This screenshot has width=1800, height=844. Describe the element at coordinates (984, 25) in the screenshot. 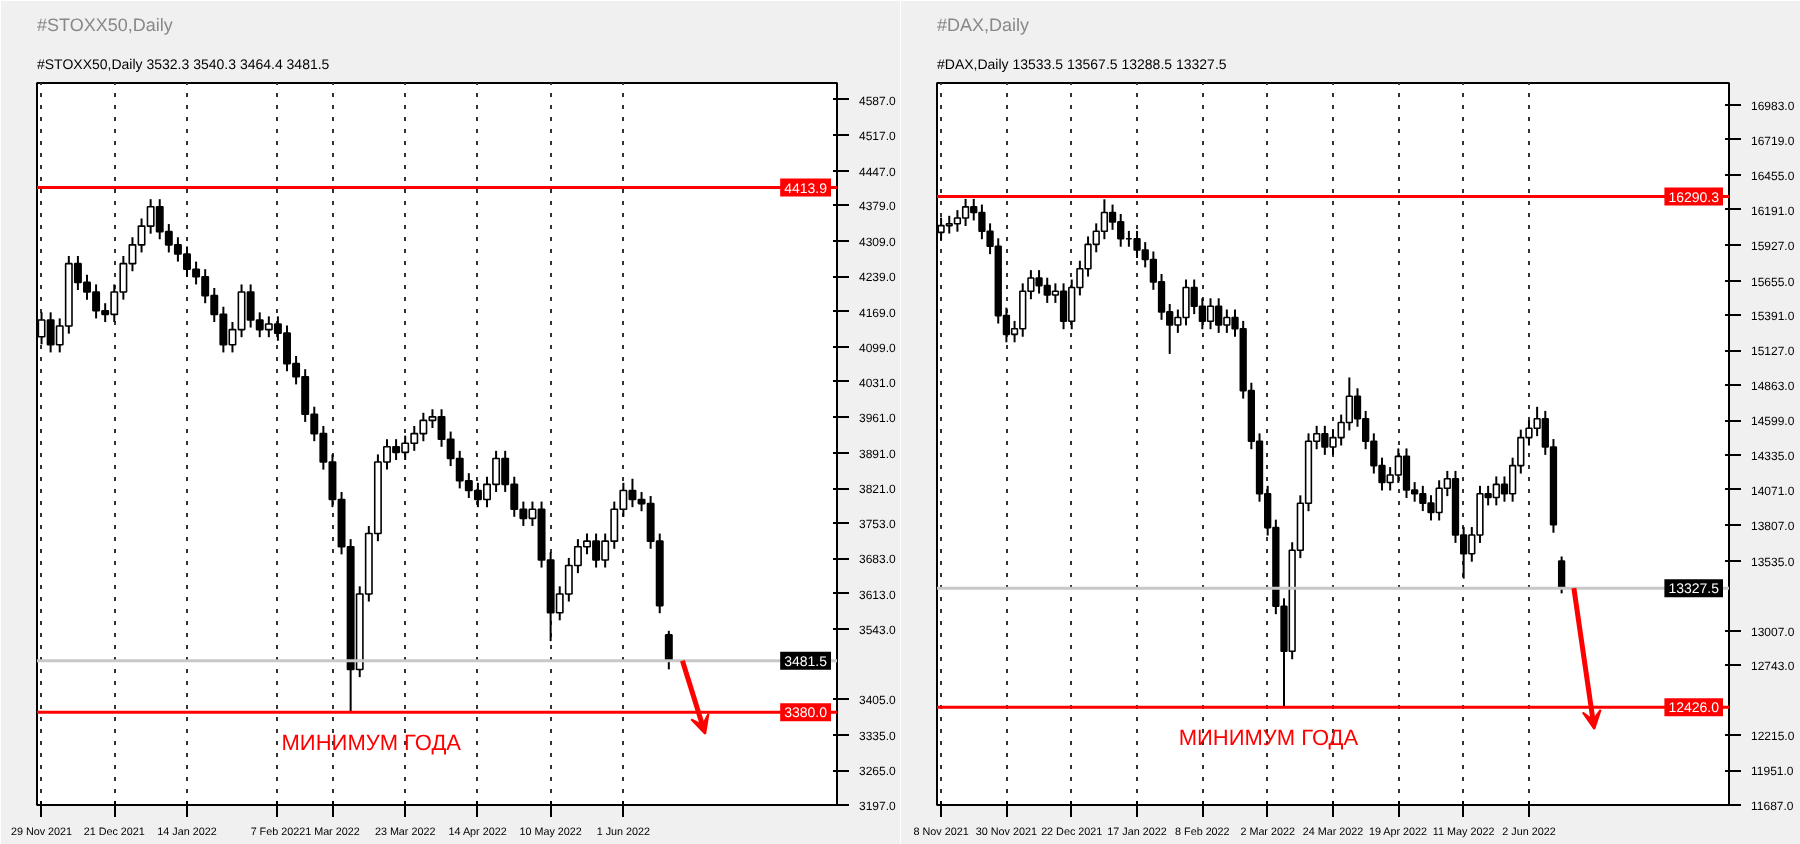

I see `chart-title: #DAX,Daily` at that location.